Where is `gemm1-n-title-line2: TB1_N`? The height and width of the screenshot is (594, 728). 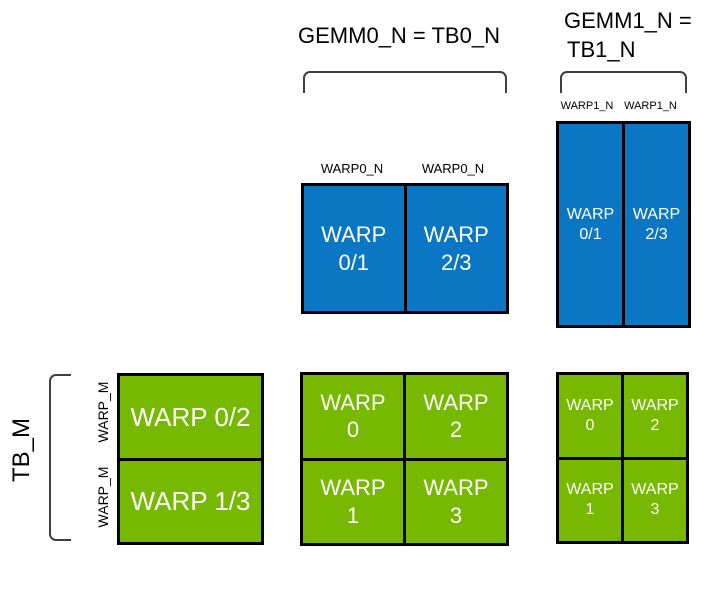 gemm1-n-title-line2: TB1_N is located at coordinates (601, 49).